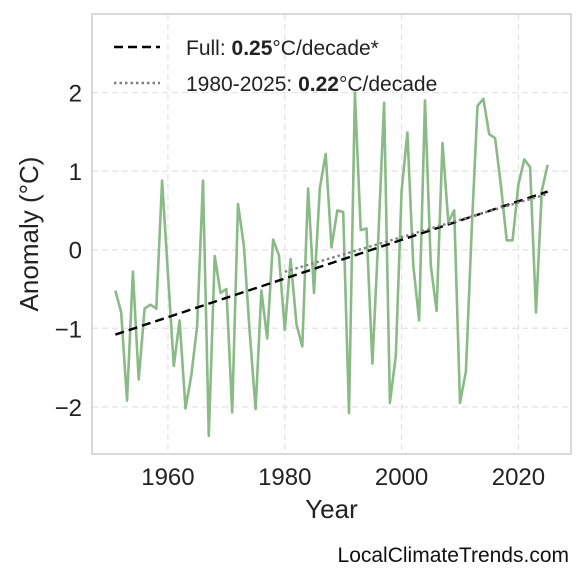 This screenshot has width=585, height=580. I want to click on y-axis-label: Anomaly (°C), so click(29, 234).